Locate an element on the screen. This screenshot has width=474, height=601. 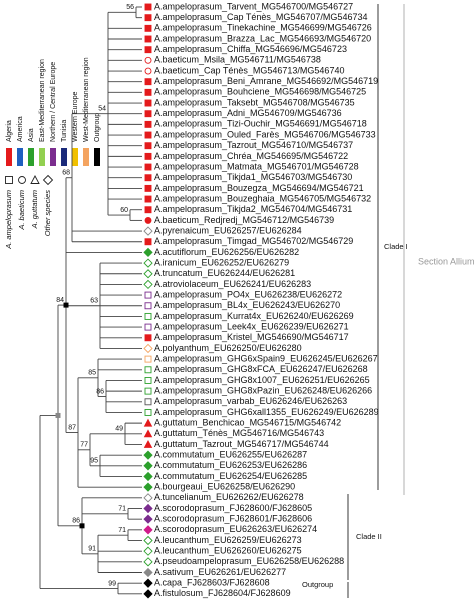
leaf-label: A.polyanthum_EU626250/EU626280 is located at coordinates (228, 348).